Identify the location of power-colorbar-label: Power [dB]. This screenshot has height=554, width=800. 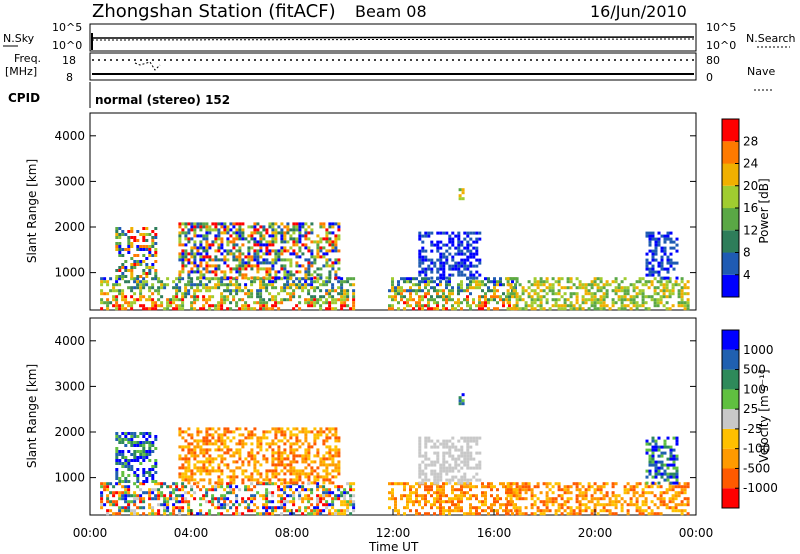
(764, 210).